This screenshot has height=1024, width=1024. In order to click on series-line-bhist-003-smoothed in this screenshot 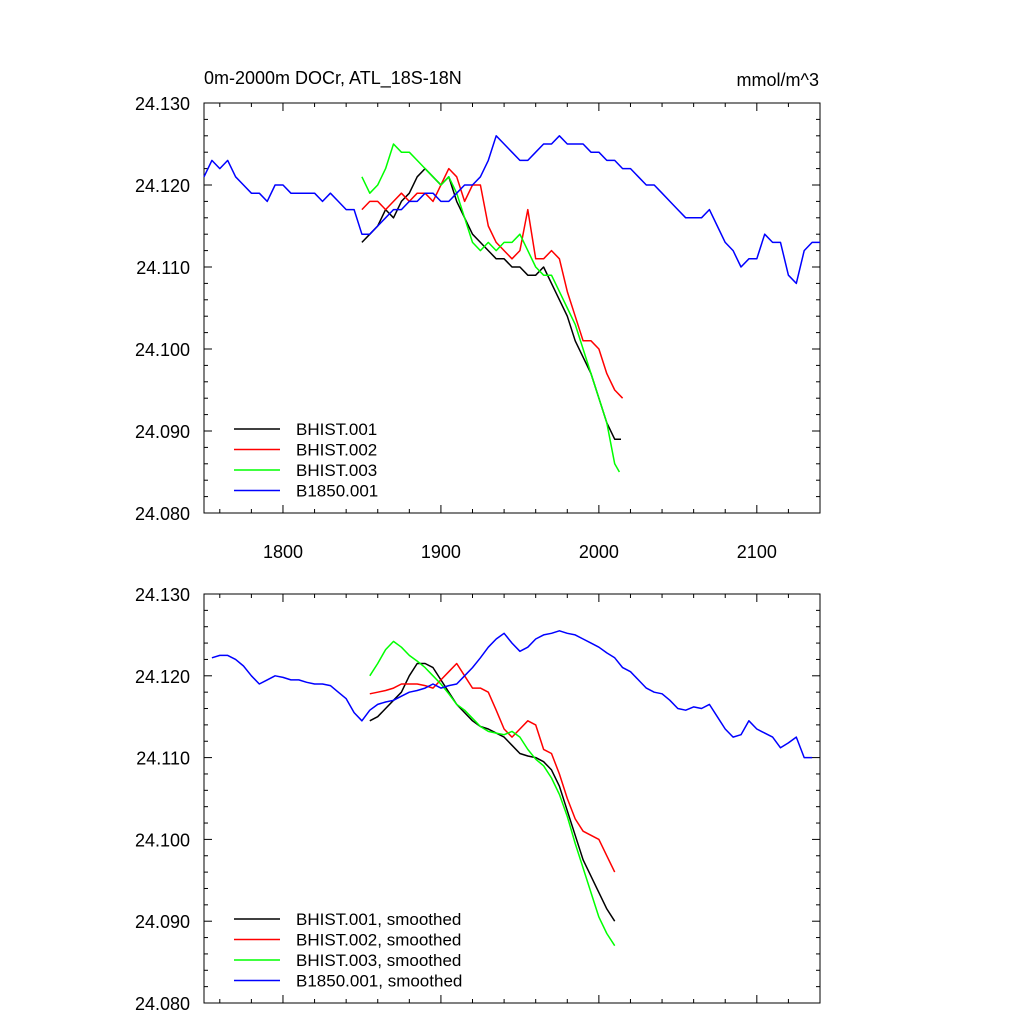, I will do `click(492, 793)`.